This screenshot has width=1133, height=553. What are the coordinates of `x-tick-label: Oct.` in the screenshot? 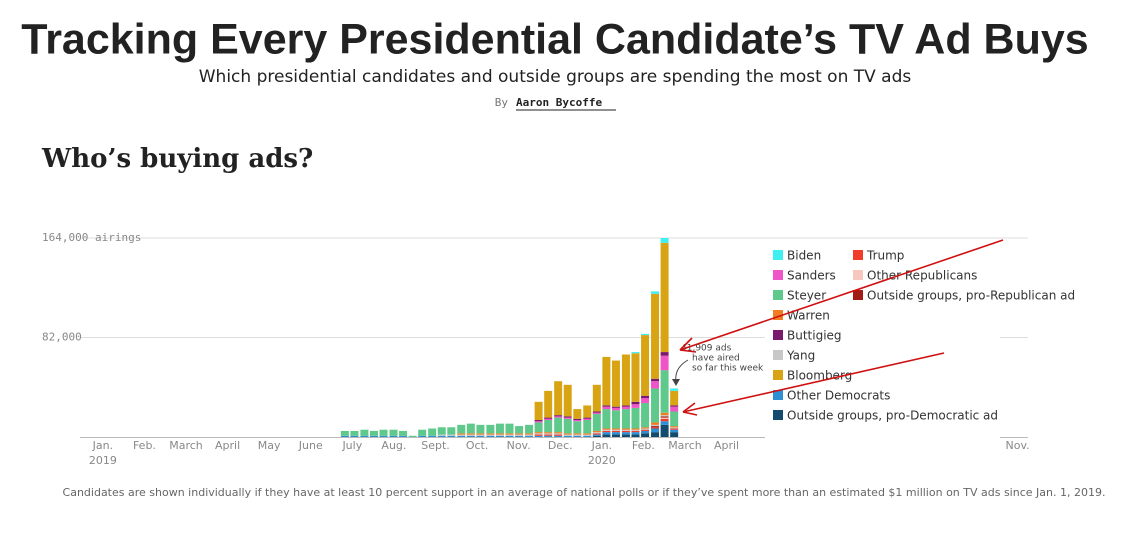 It's located at (477, 445).